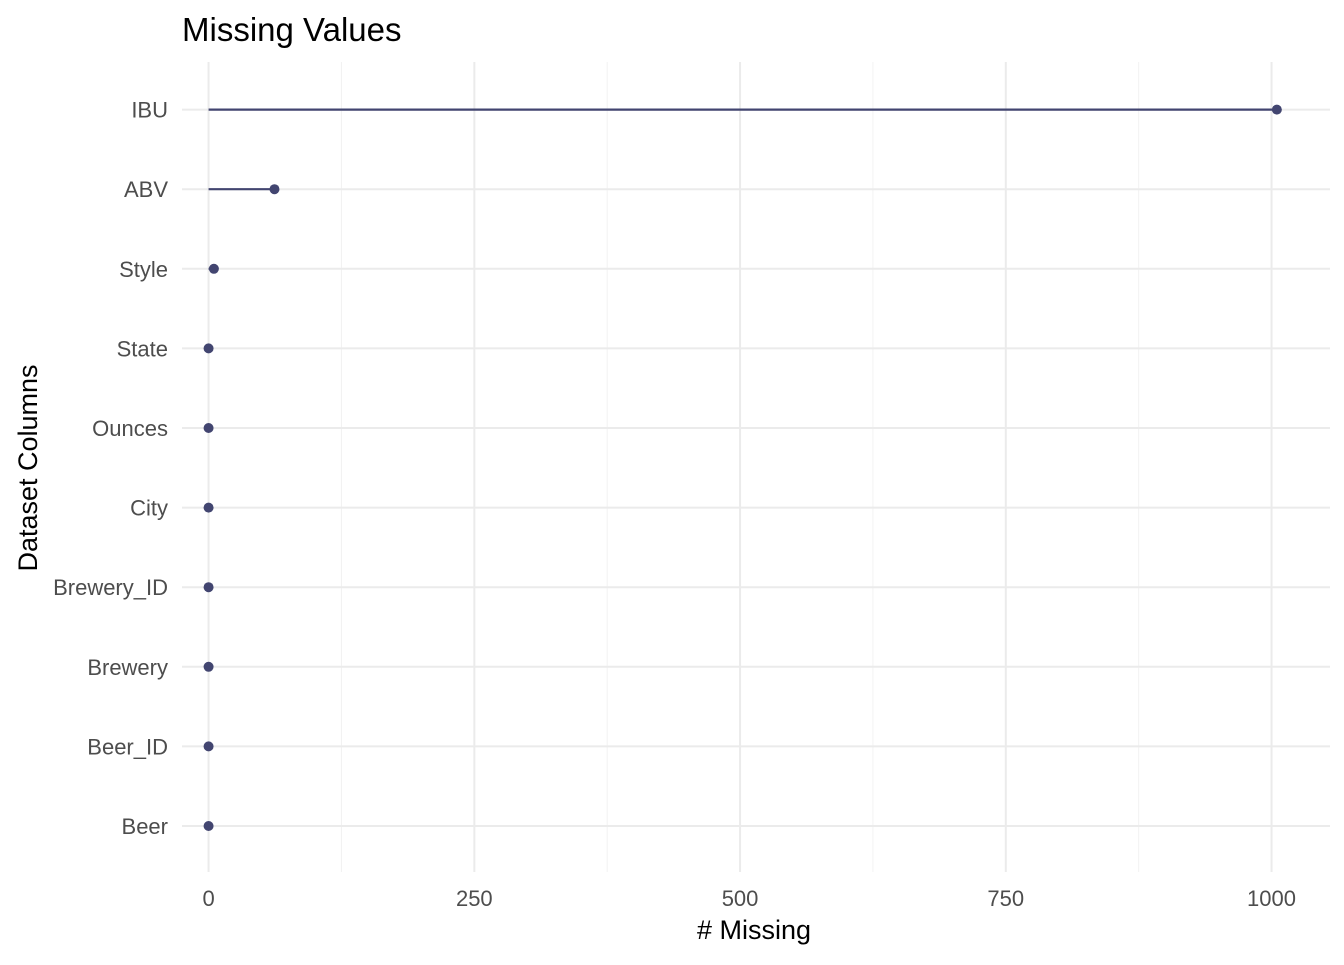 The height and width of the screenshot is (965, 1344). I want to click on chart-title: Missing Values, so click(291, 29).